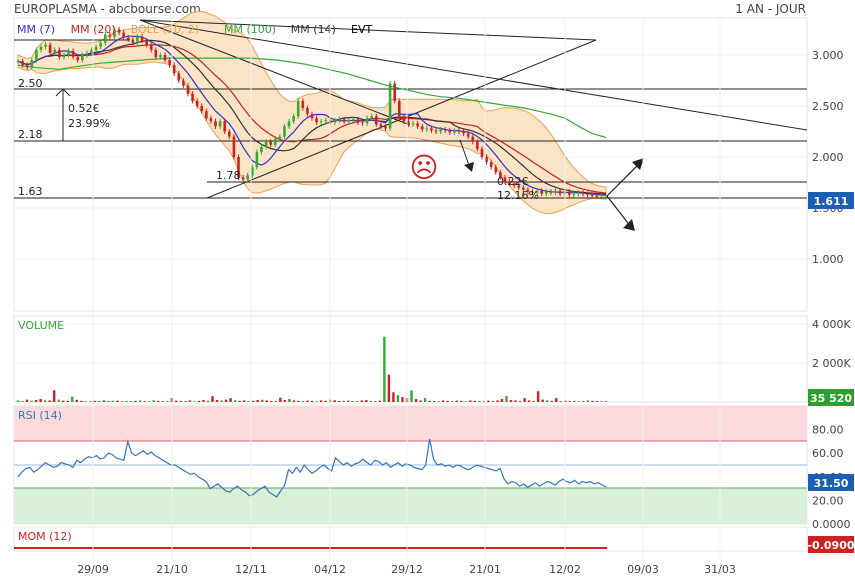 The height and width of the screenshot is (584, 855). I want to click on rsi-oversold-zone, so click(410, 506).